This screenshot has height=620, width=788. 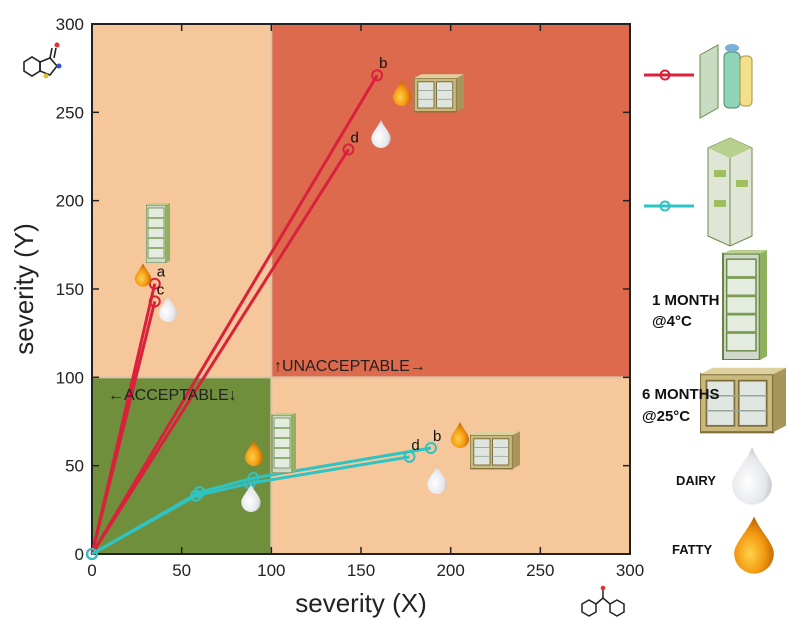 What do you see at coordinates (669, 206) in the screenshot?
I see `legend-cyan-line` at bounding box center [669, 206].